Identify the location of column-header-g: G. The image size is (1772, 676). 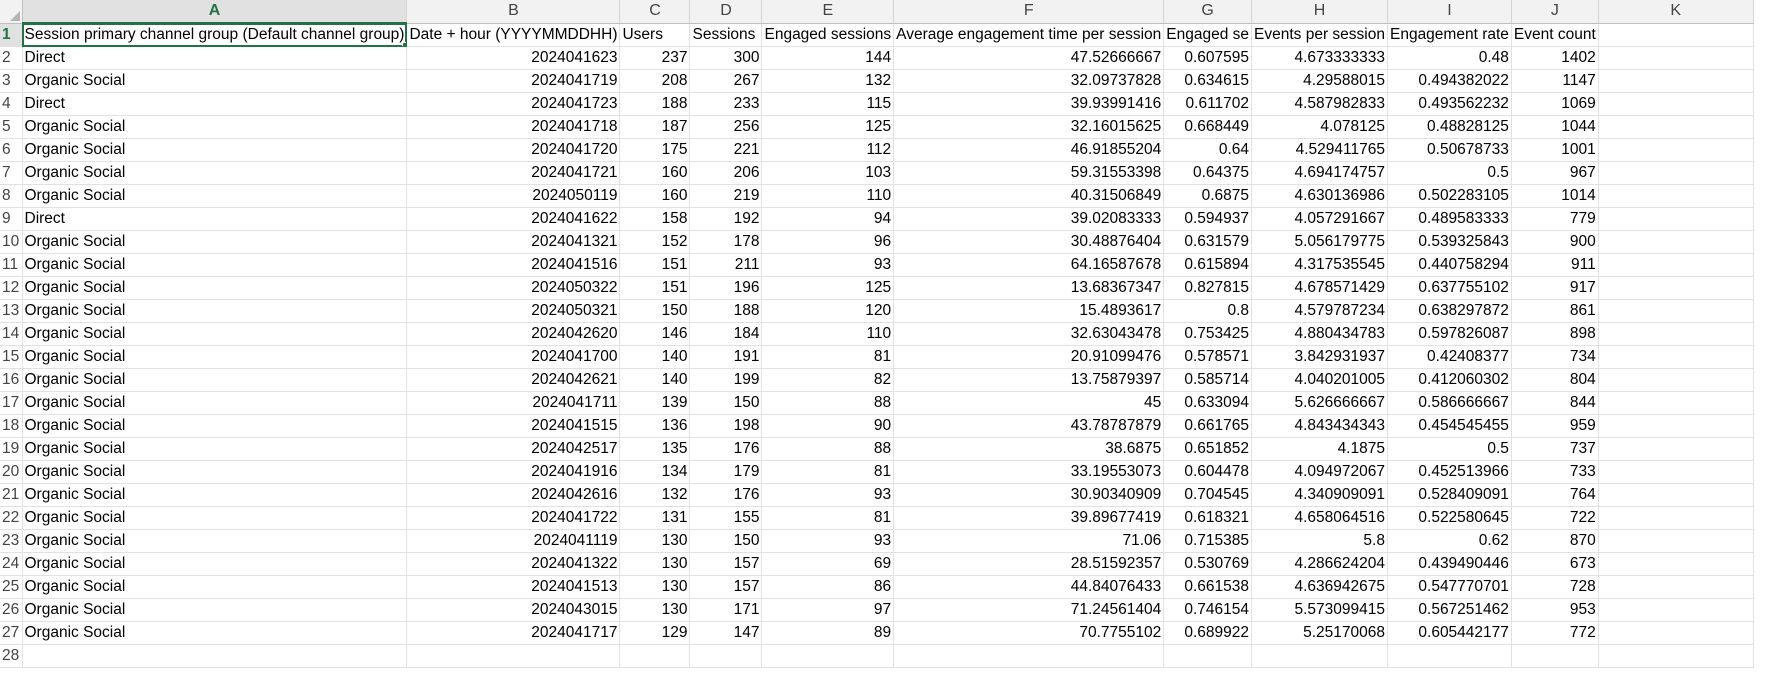
(1208, 12).